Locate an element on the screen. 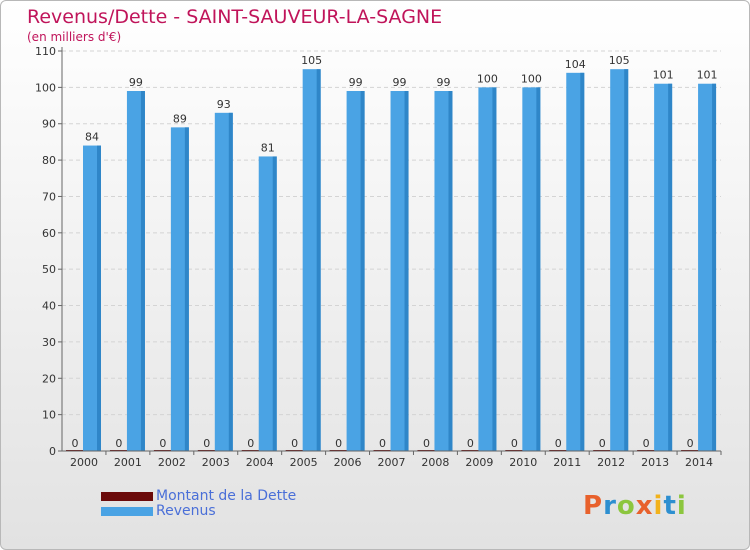  x-tick-label: 2012 is located at coordinates (611, 462).